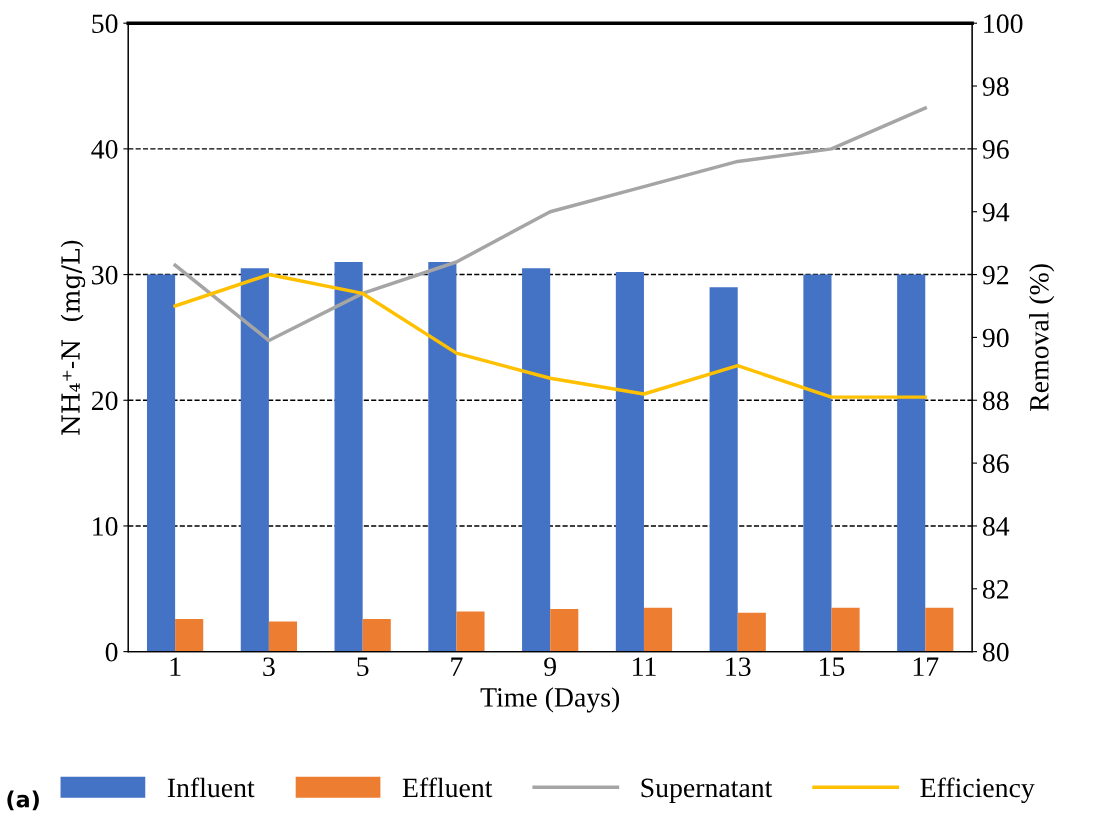 This screenshot has width=1096, height=828. Describe the element at coordinates (926, 666) in the screenshot. I see `x-tick-label: 17` at that location.